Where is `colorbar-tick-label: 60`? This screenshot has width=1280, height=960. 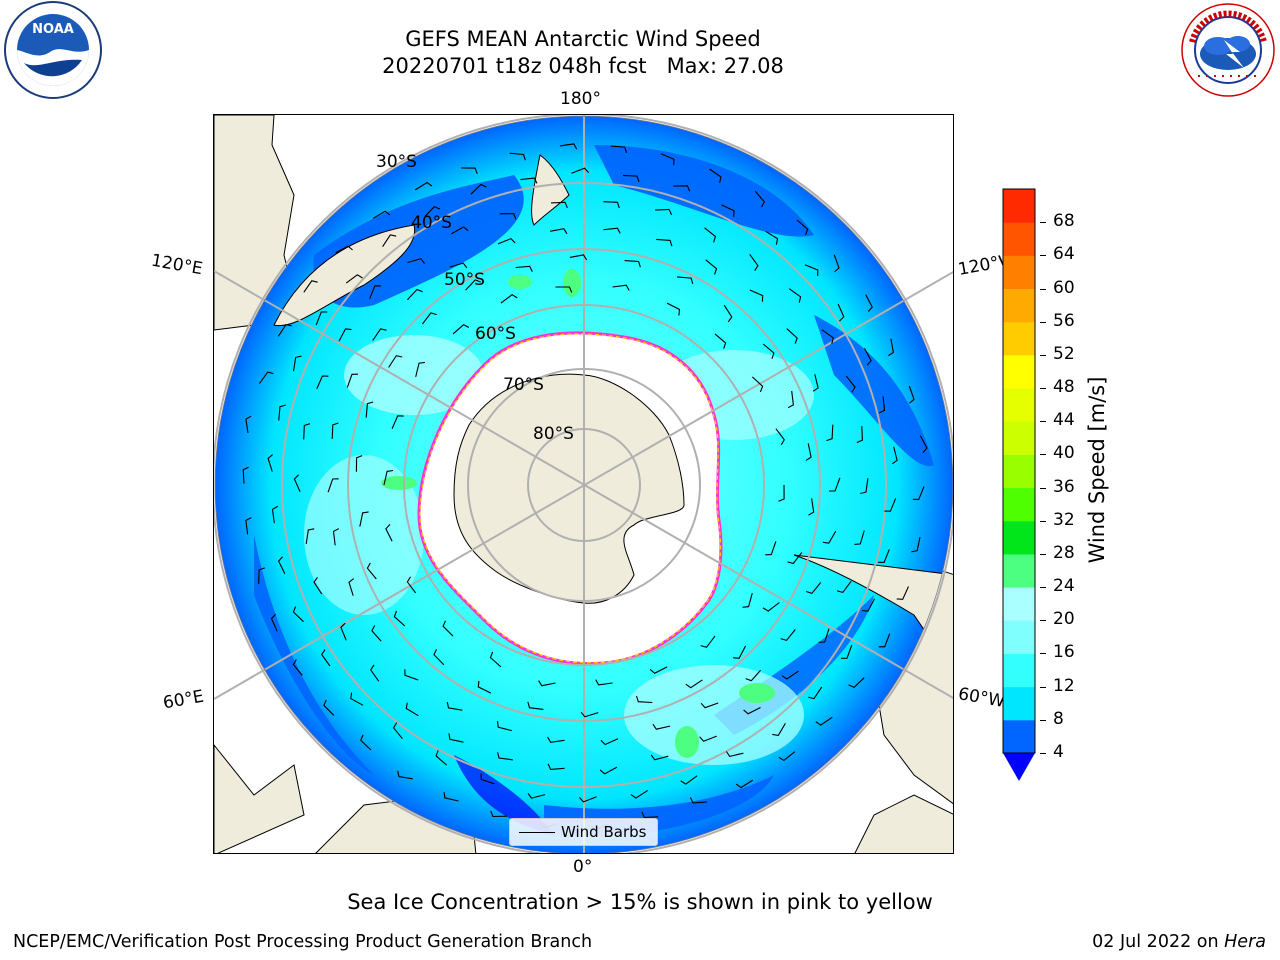 colorbar-tick-label: 60 is located at coordinates (1064, 287).